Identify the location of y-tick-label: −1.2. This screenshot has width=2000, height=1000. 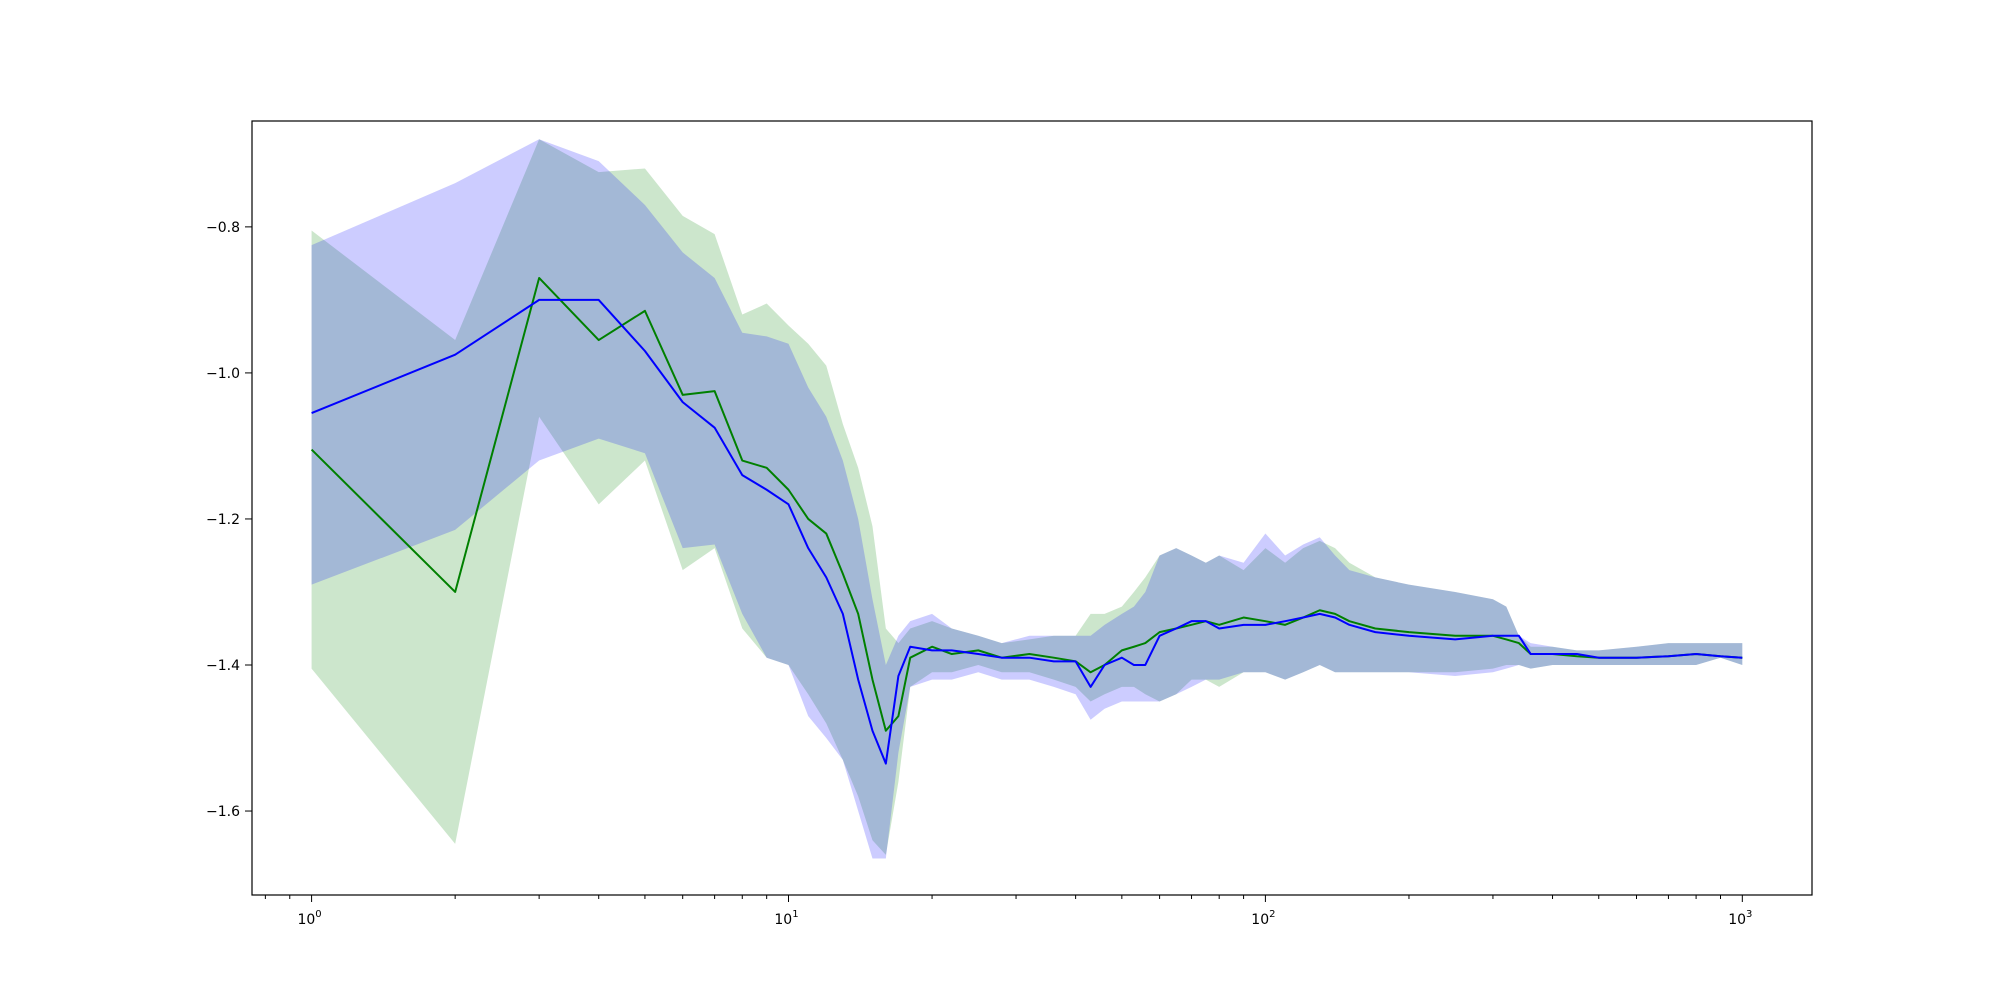
(223, 520).